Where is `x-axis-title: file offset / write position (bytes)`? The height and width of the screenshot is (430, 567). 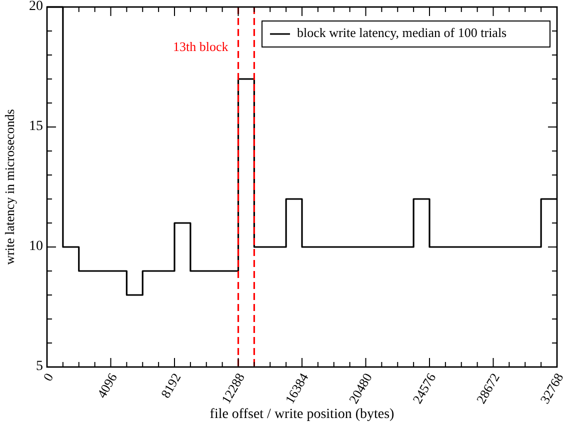 x-axis-title: file offset / write position (bytes) is located at coordinates (302, 414).